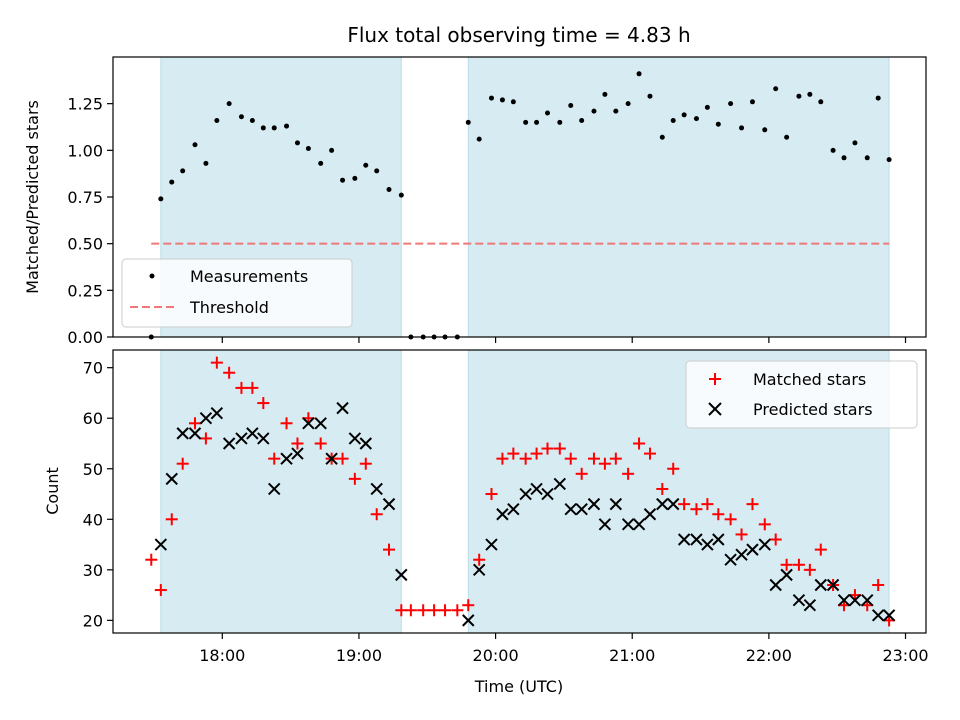  I want to click on ratio-legend: Measurements Threshold, so click(237, 293).